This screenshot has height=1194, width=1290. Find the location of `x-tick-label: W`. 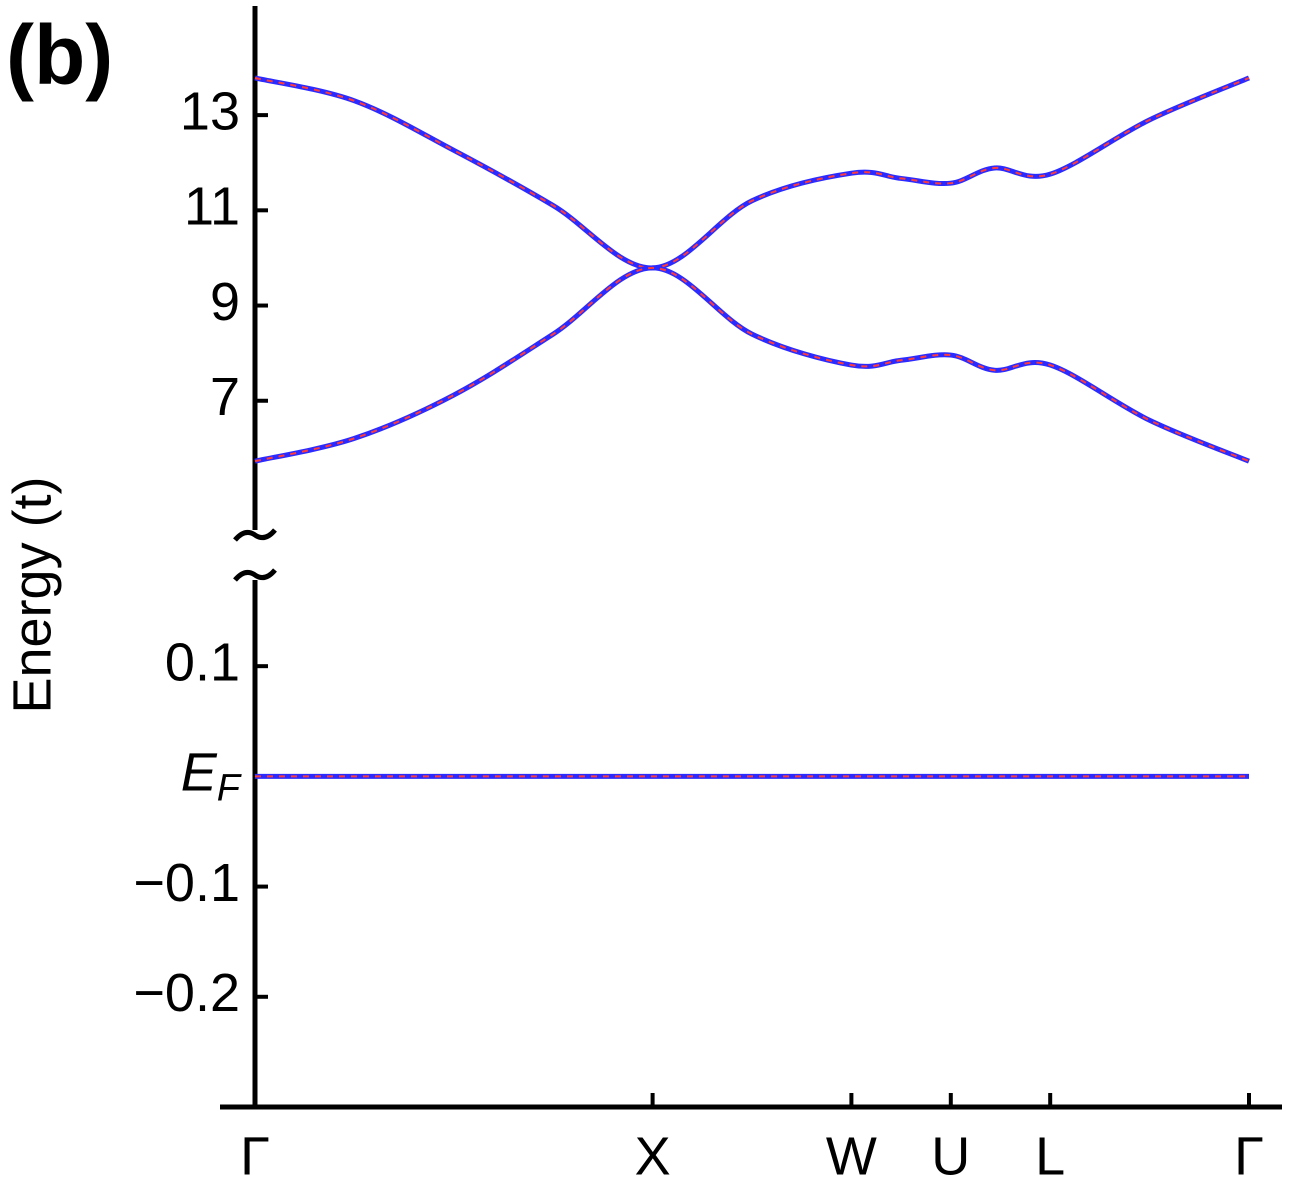

x-tick-label: W is located at coordinates (851, 1156).